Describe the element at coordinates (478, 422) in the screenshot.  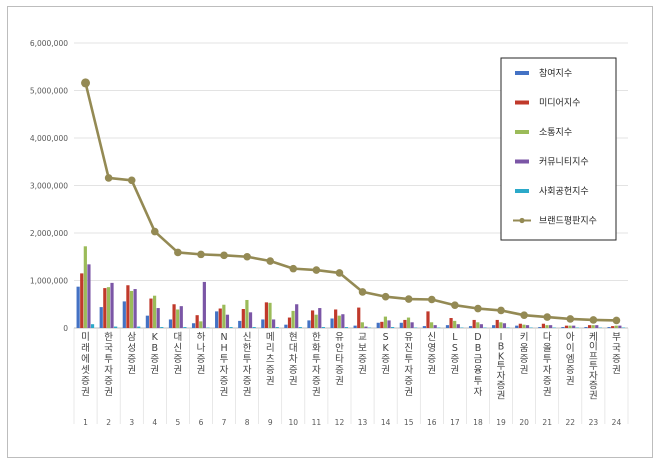
I see `x-index-label: 18` at that location.